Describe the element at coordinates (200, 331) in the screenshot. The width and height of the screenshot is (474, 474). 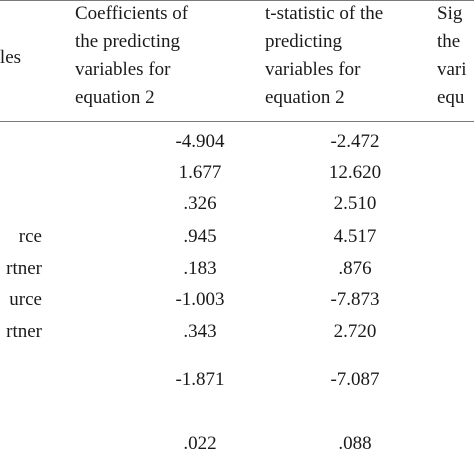
I see `coefficient-cell: .343` at that location.